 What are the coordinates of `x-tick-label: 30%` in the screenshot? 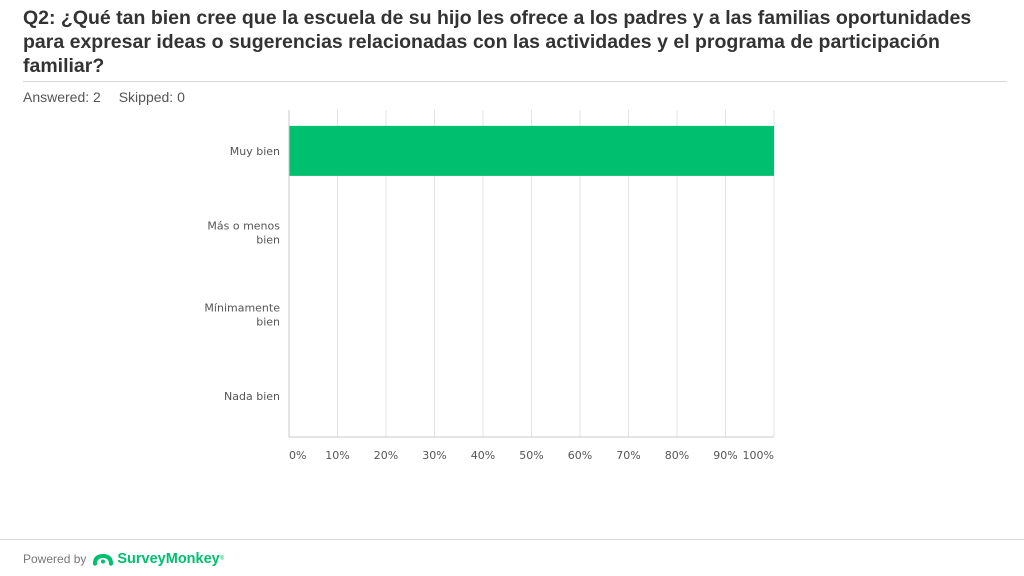 It's located at (434, 455).